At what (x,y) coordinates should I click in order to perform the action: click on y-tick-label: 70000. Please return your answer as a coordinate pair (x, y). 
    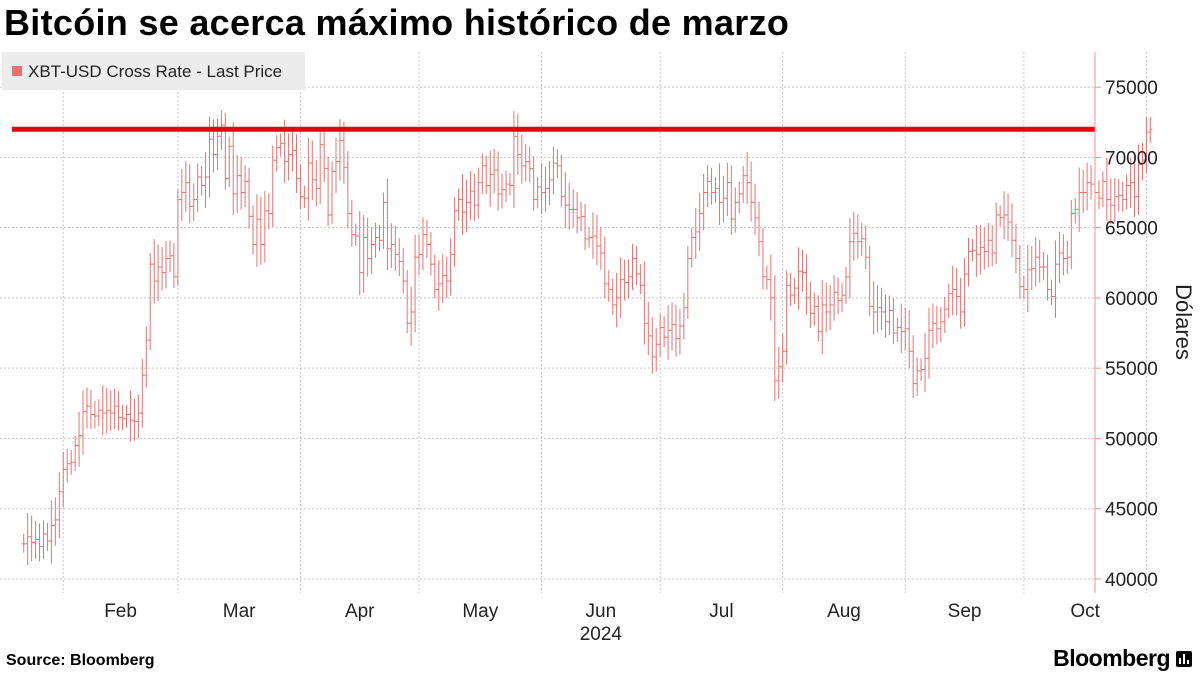
    Looking at the image, I should click on (1131, 158).